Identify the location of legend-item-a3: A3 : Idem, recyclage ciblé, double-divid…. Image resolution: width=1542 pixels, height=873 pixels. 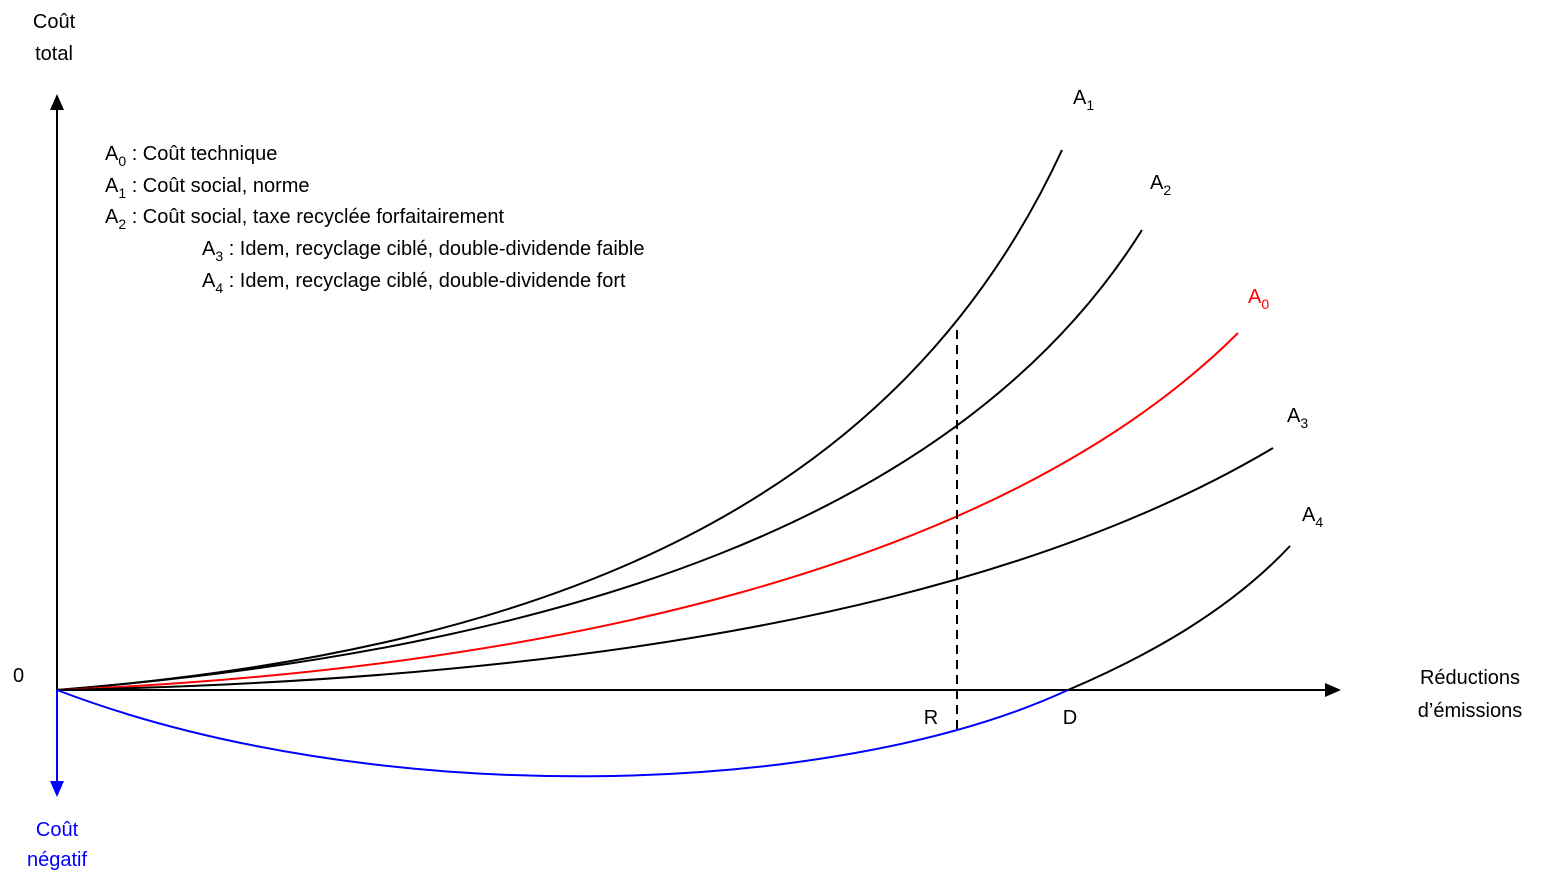
(423, 251).